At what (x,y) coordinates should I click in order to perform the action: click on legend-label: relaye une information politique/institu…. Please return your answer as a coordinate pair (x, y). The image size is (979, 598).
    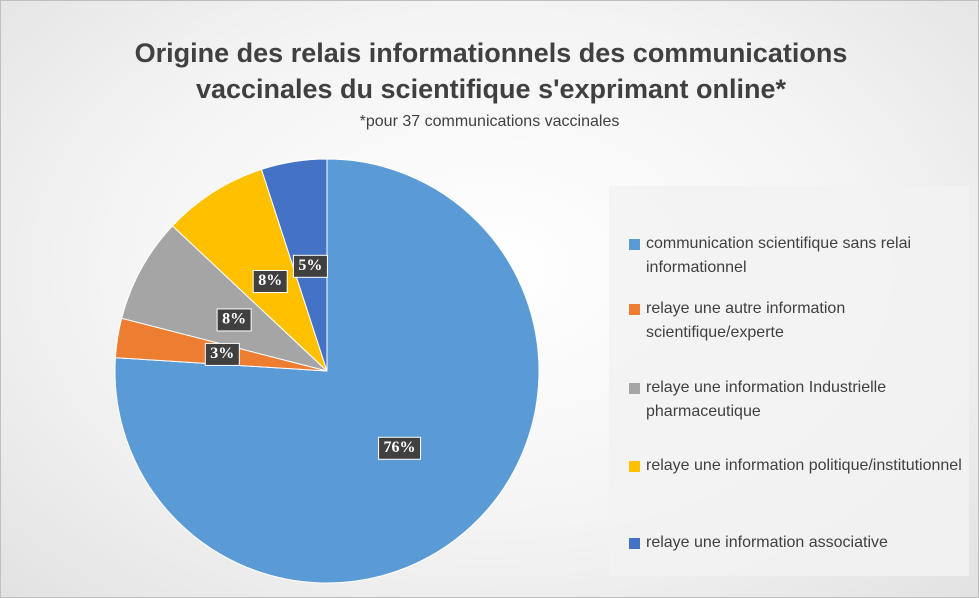
    Looking at the image, I should click on (804, 465).